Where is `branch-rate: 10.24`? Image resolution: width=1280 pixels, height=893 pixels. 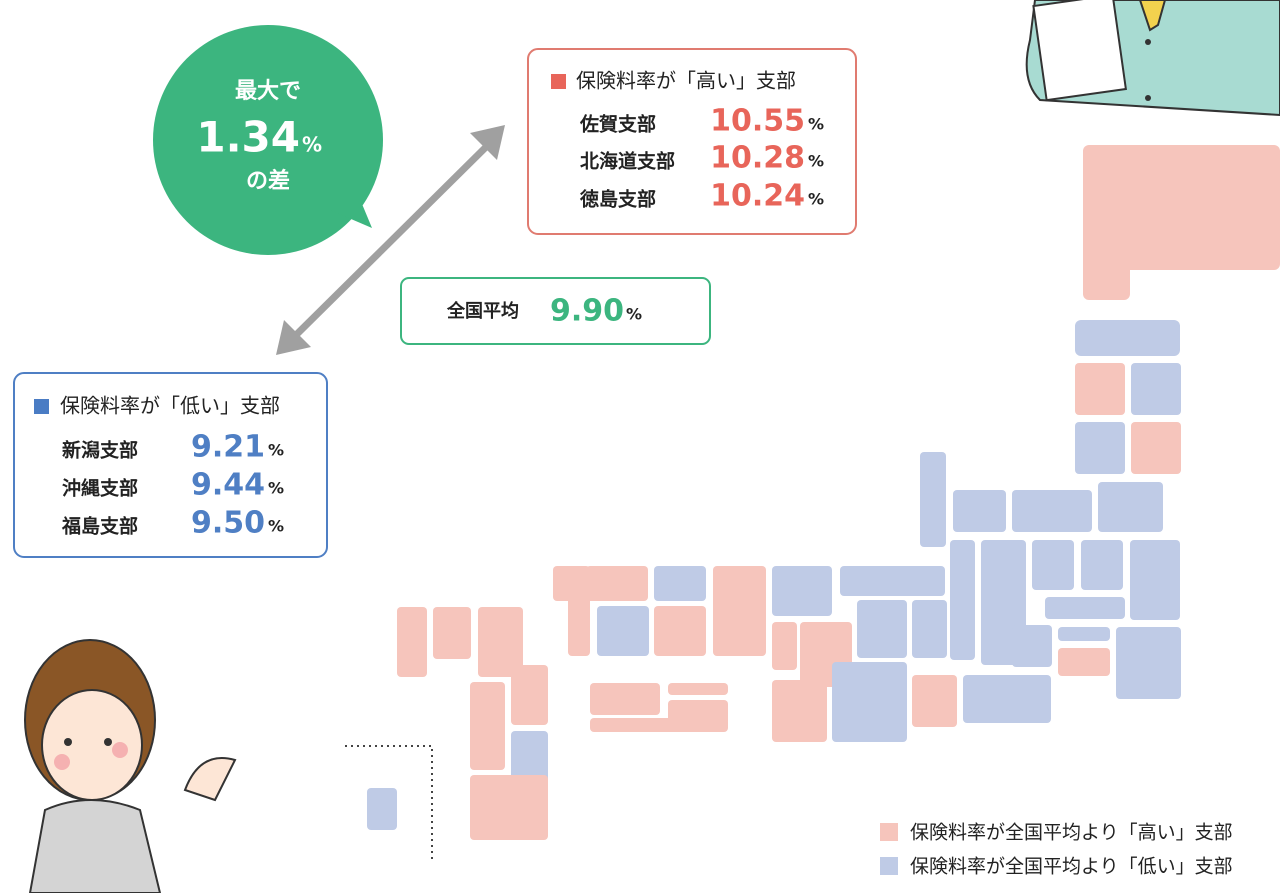 branch-rate: 10.24 is located at coordinates (757, 196).